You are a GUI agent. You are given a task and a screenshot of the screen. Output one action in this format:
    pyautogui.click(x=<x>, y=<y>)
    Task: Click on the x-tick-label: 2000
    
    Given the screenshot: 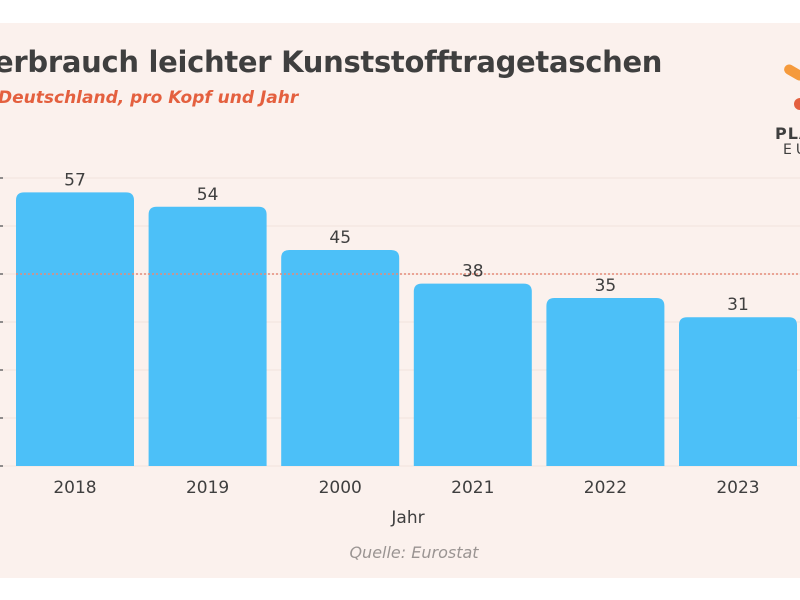 What is the action you would take?
    pyautogui.click(x=340, y=488)
    